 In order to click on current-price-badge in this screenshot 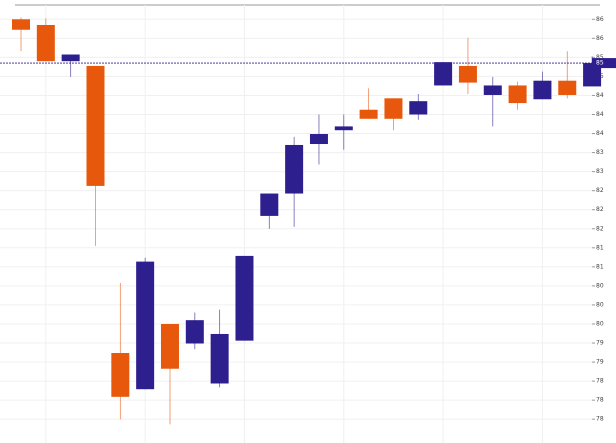, I will do `click(604, 63)`.